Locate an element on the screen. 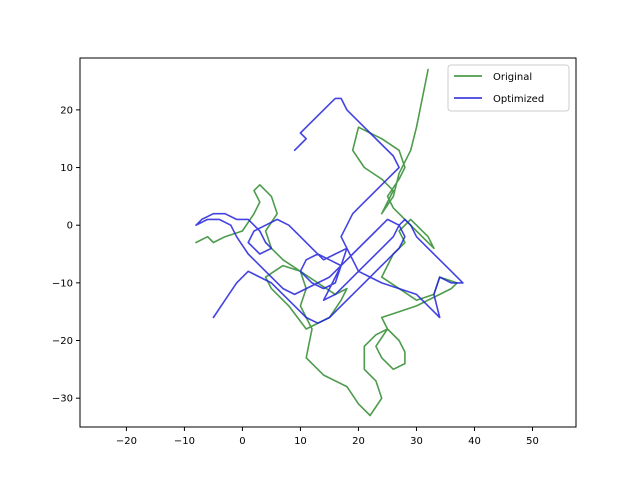 The width and height of the screenshot is (640, 480). legend: Original Optimized is located at coordinates (508, 88).